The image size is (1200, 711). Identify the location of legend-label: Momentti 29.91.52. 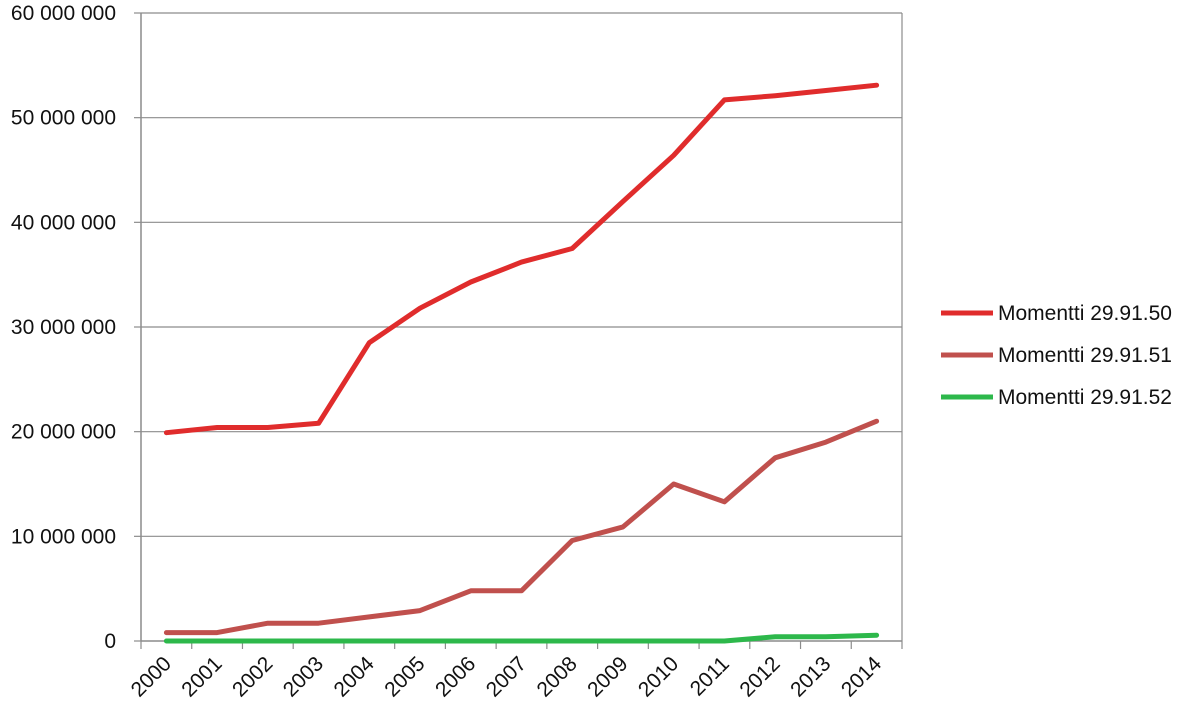
(1085, 397).